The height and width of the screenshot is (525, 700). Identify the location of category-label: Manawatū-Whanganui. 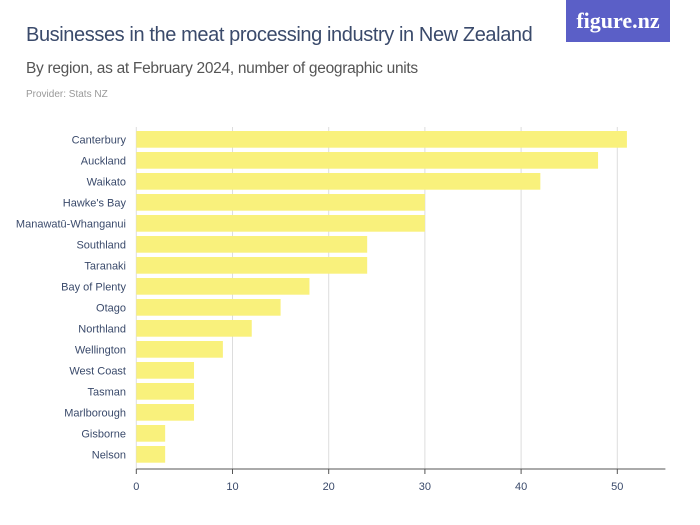
(71, 224).